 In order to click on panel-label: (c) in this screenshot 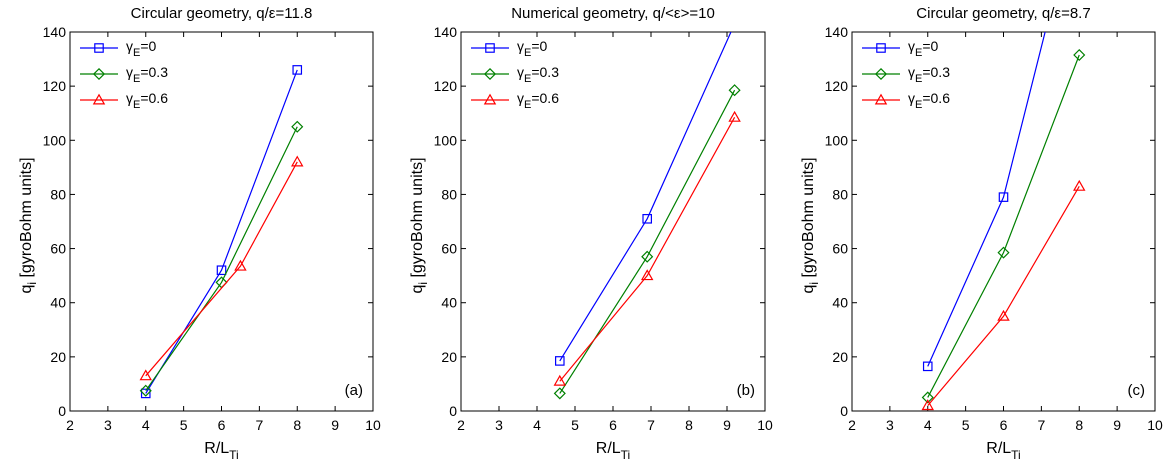, I will do `click(1137, 390)`.